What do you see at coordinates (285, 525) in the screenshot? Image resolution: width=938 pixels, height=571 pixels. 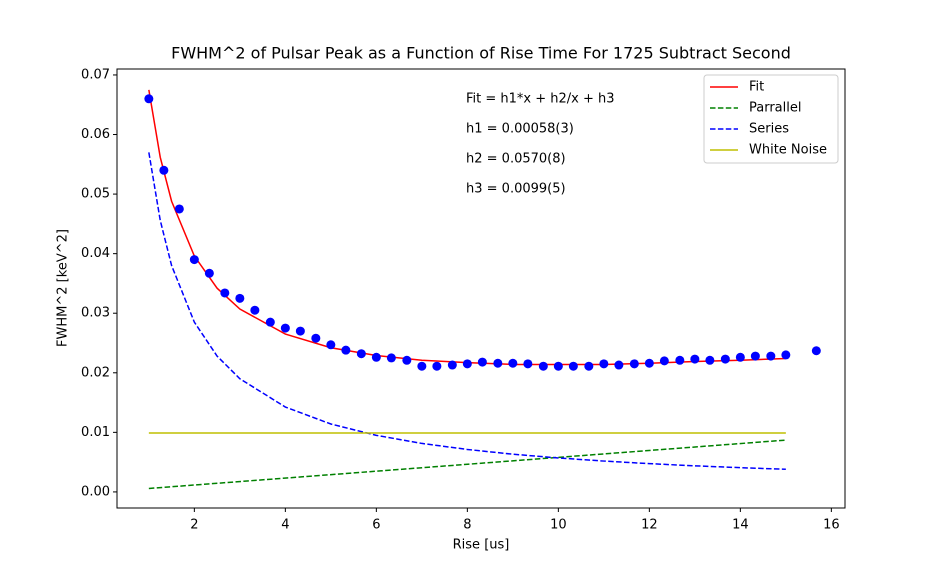 I see `x-tick-label: 4` at bounding box center [285, 525].